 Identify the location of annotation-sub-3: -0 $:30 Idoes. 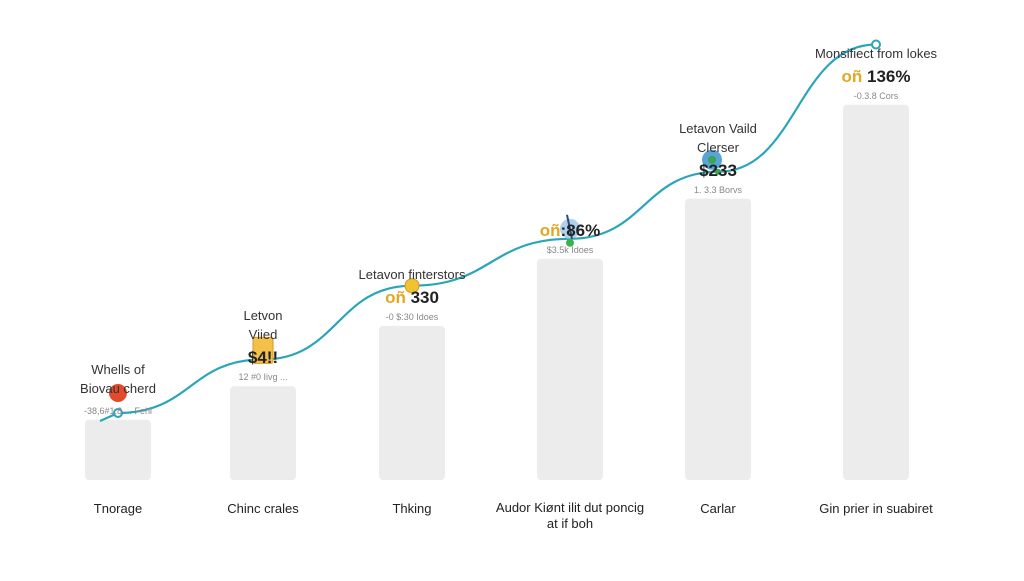
(412, 316).